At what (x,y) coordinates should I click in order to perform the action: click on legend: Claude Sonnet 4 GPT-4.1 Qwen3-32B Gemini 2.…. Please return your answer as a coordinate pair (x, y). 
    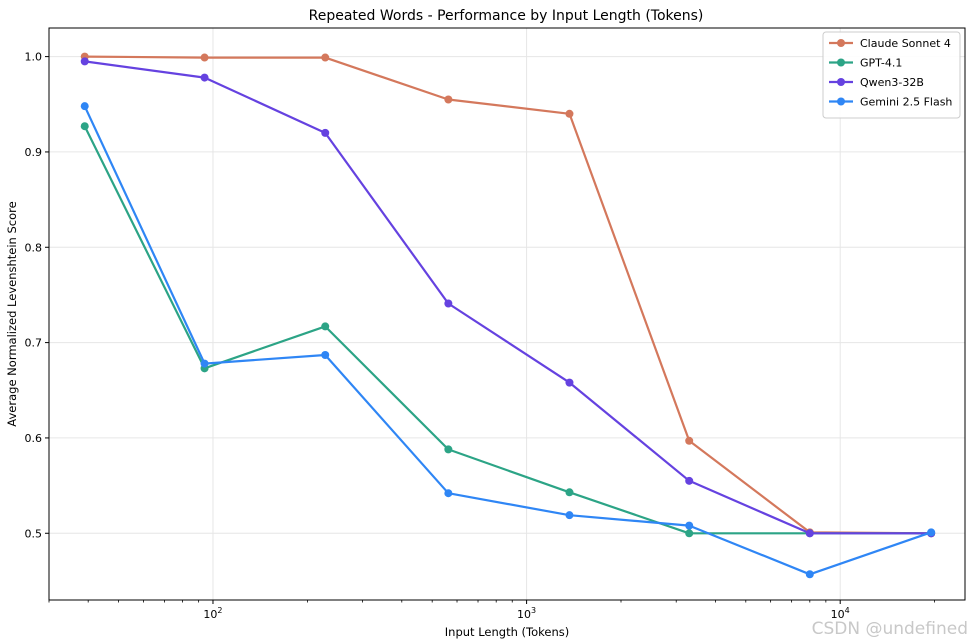
    Looking at the image, I should click on (891, 75).